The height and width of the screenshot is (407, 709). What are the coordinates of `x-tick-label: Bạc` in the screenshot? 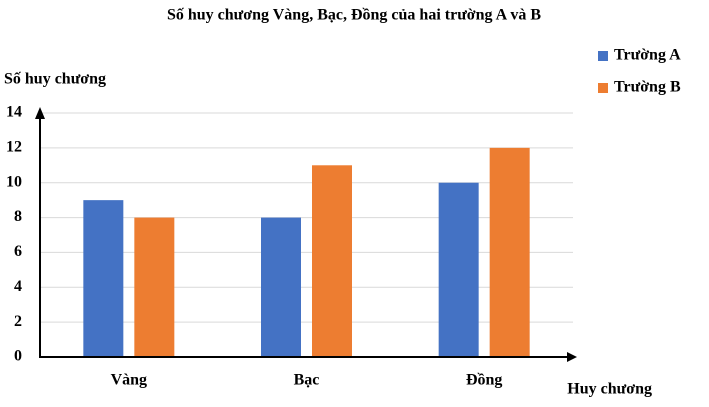 It's located at (307, 380).